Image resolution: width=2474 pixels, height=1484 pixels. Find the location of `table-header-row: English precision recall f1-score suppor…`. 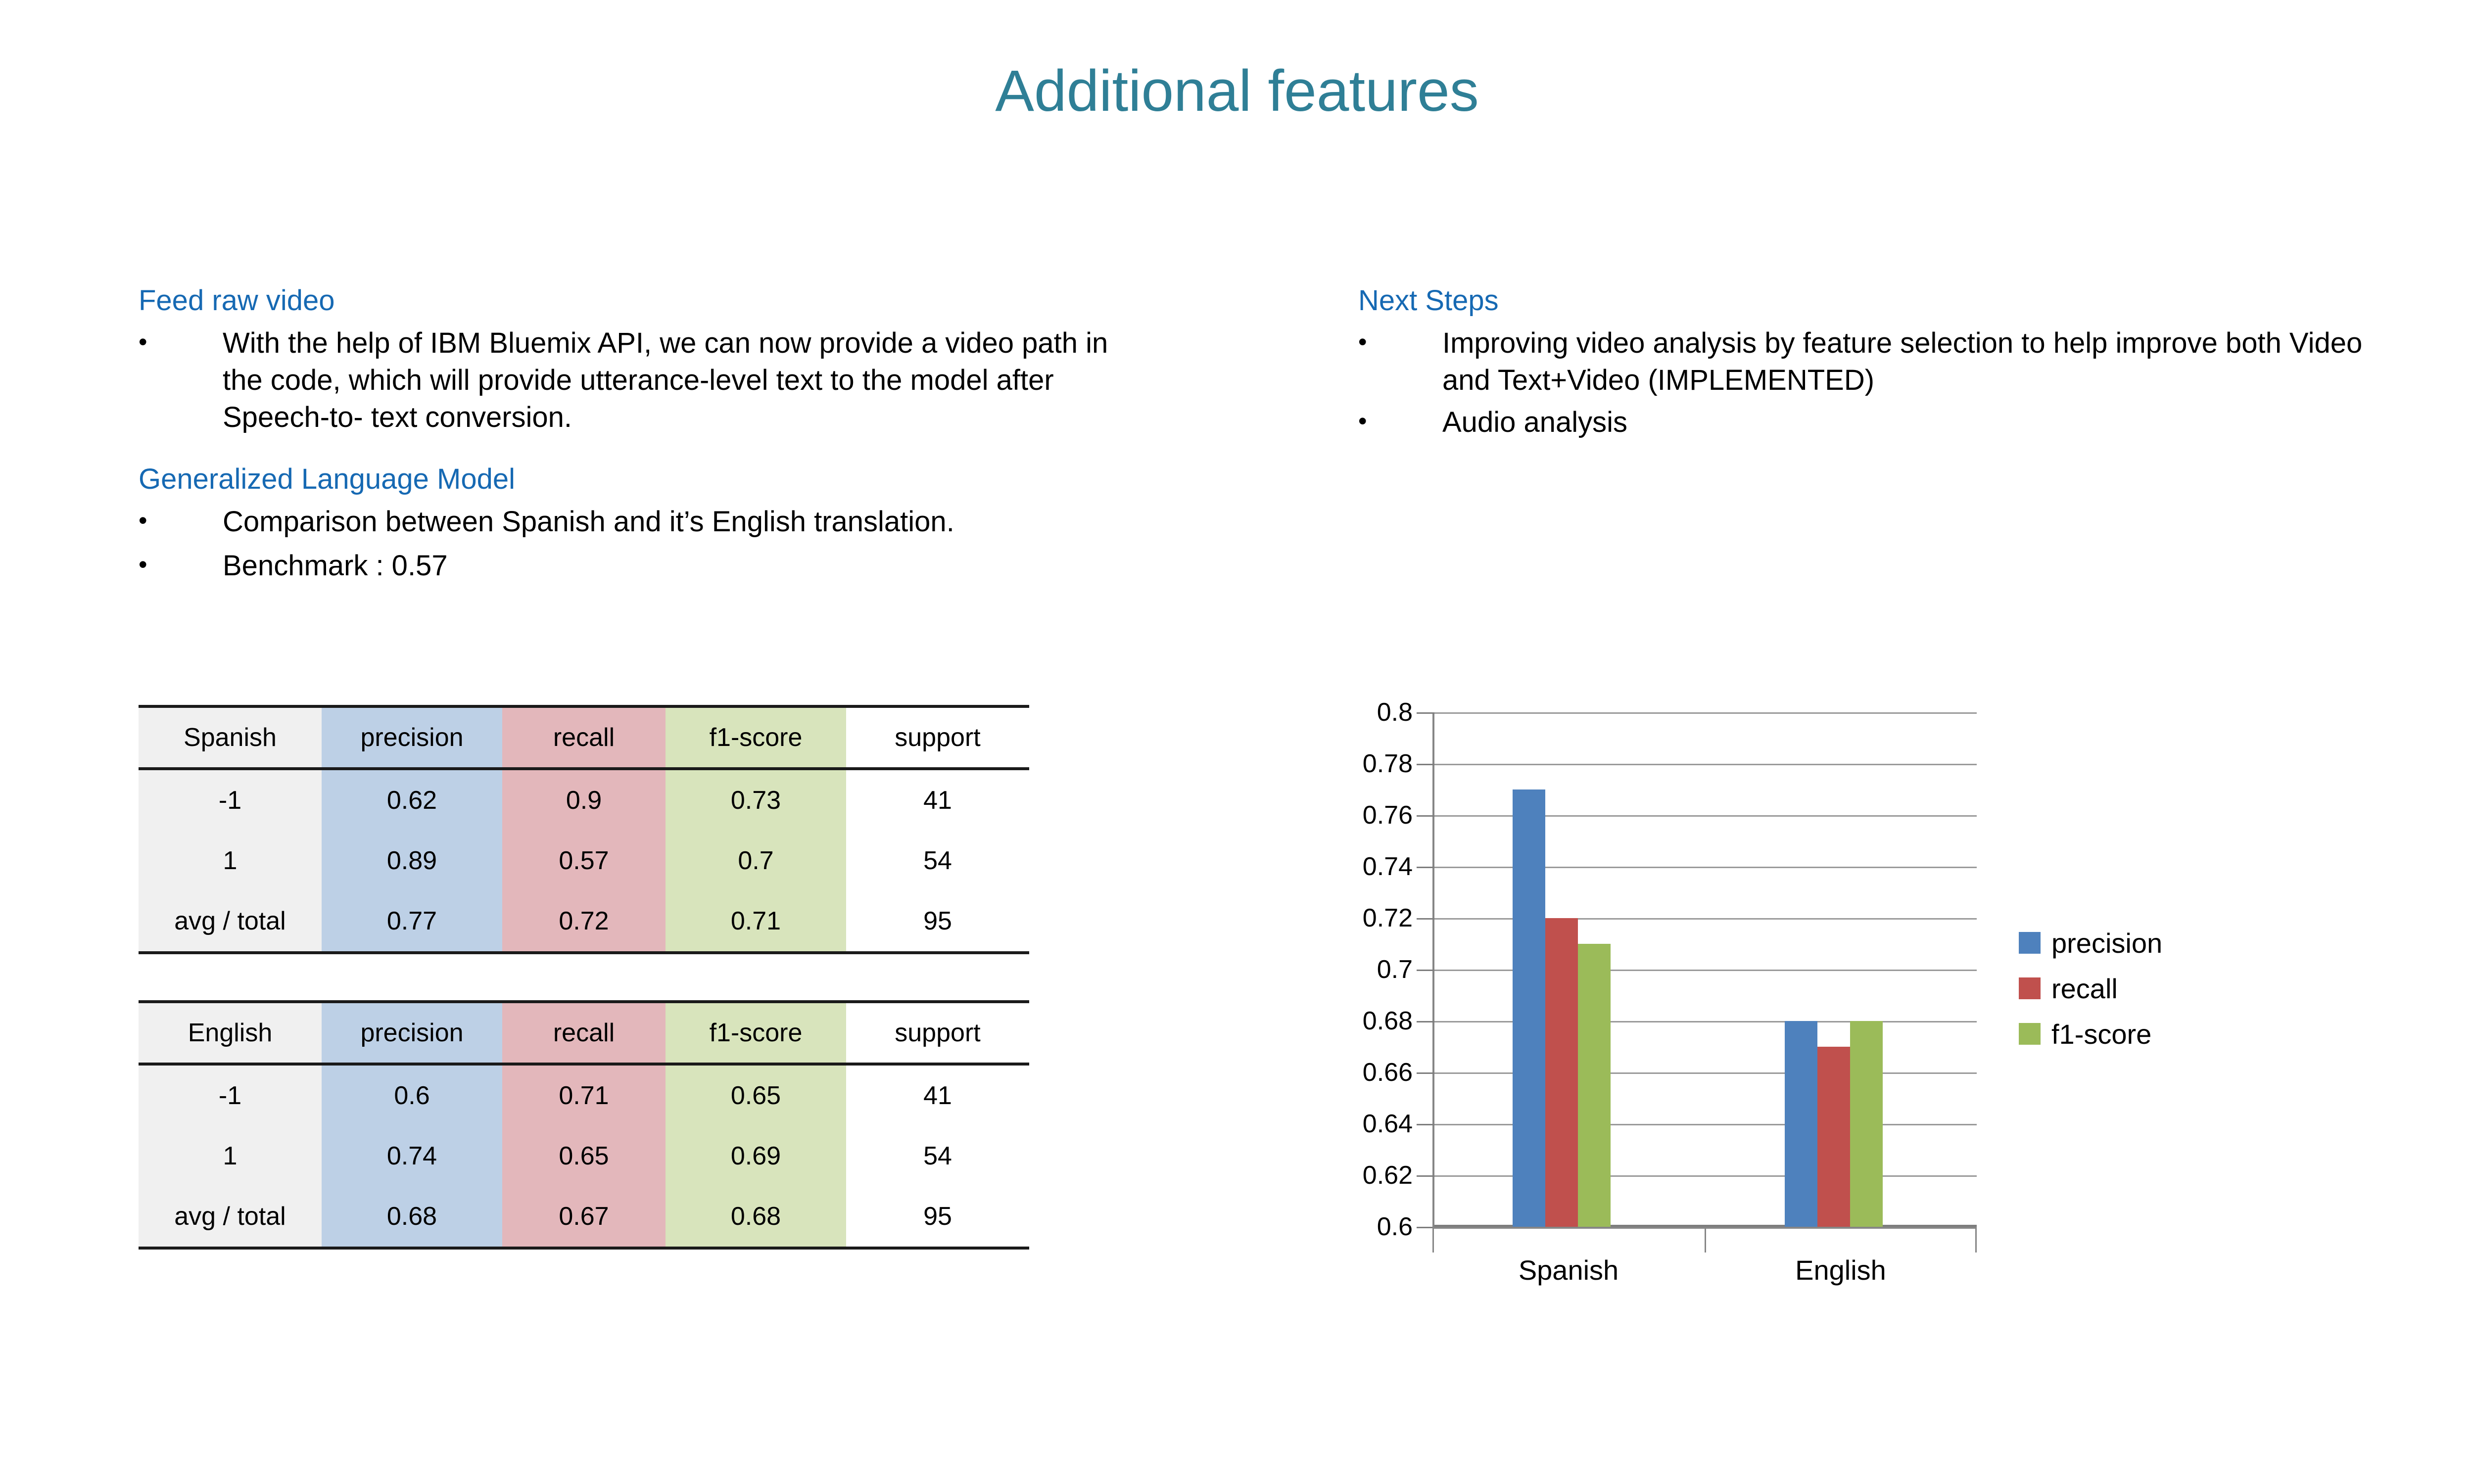

table-header-row: English precision recall f1-score suppor… is located at coordinates (584, 1033).